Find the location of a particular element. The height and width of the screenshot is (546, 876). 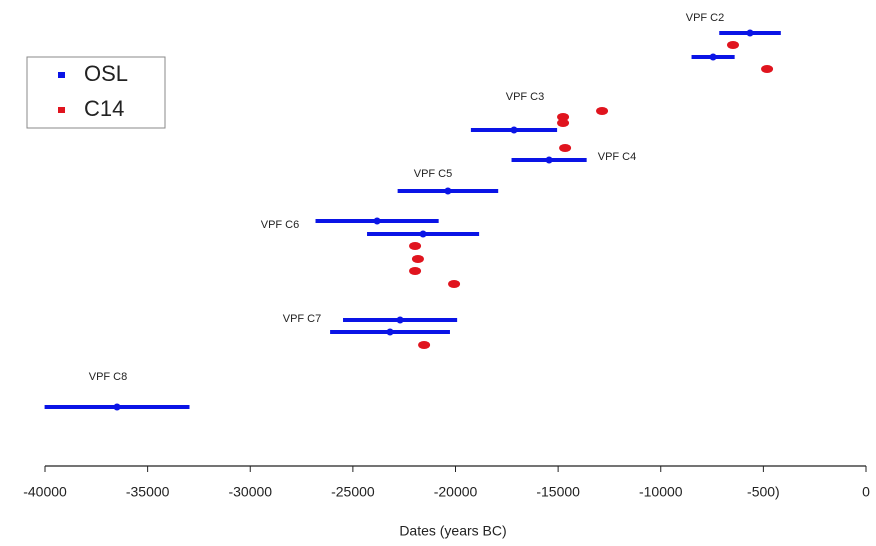

group-label: VPF C5 is located at coordinates (433, 174).